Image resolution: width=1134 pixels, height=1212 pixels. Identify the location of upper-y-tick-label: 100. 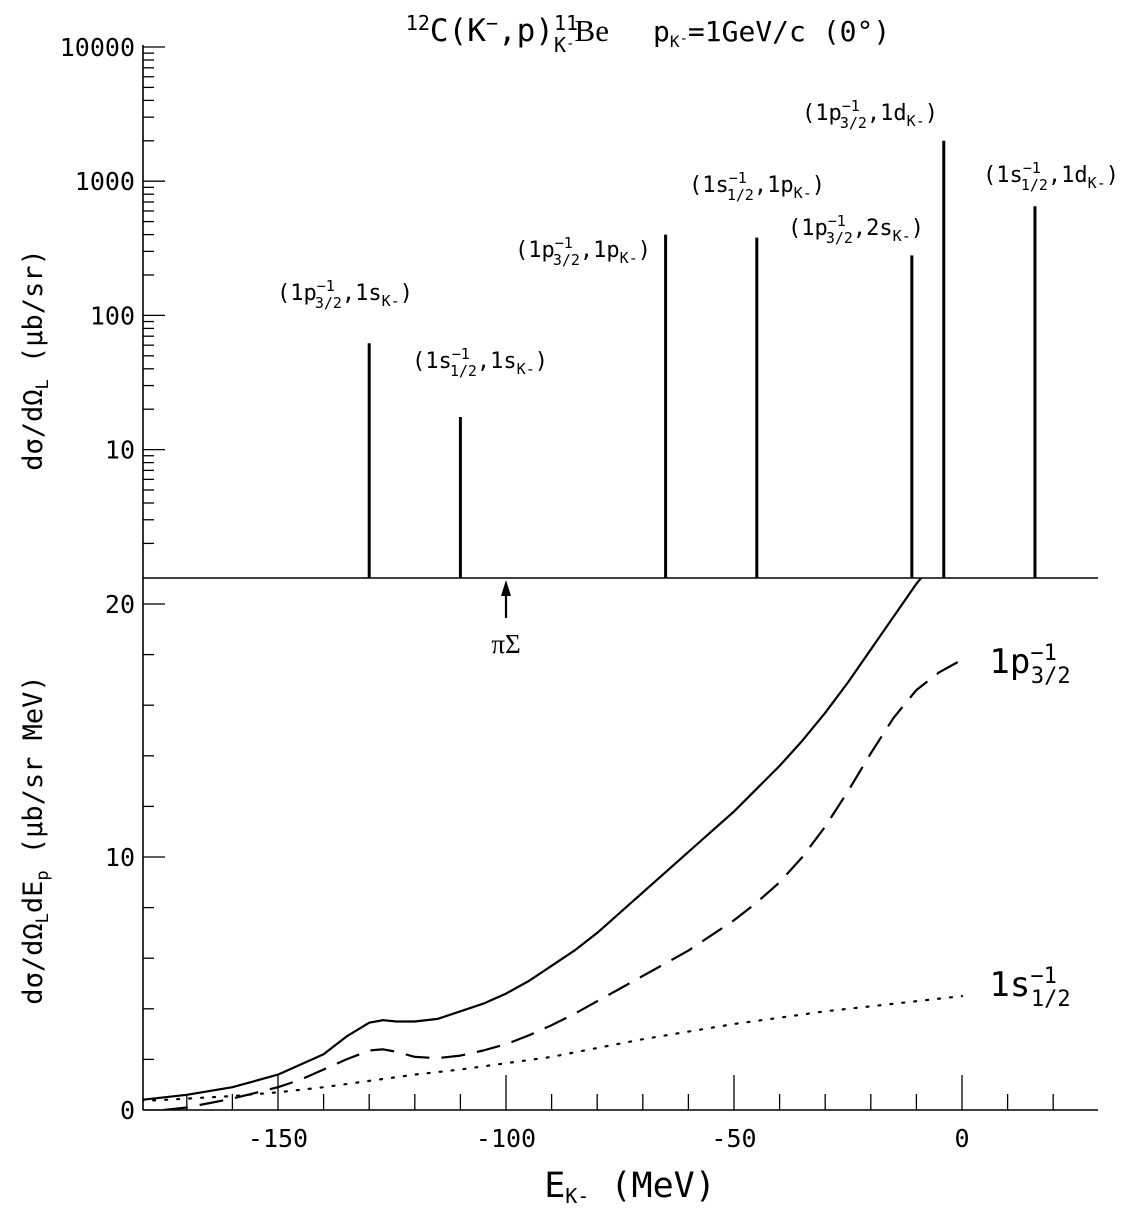
(112, 315).